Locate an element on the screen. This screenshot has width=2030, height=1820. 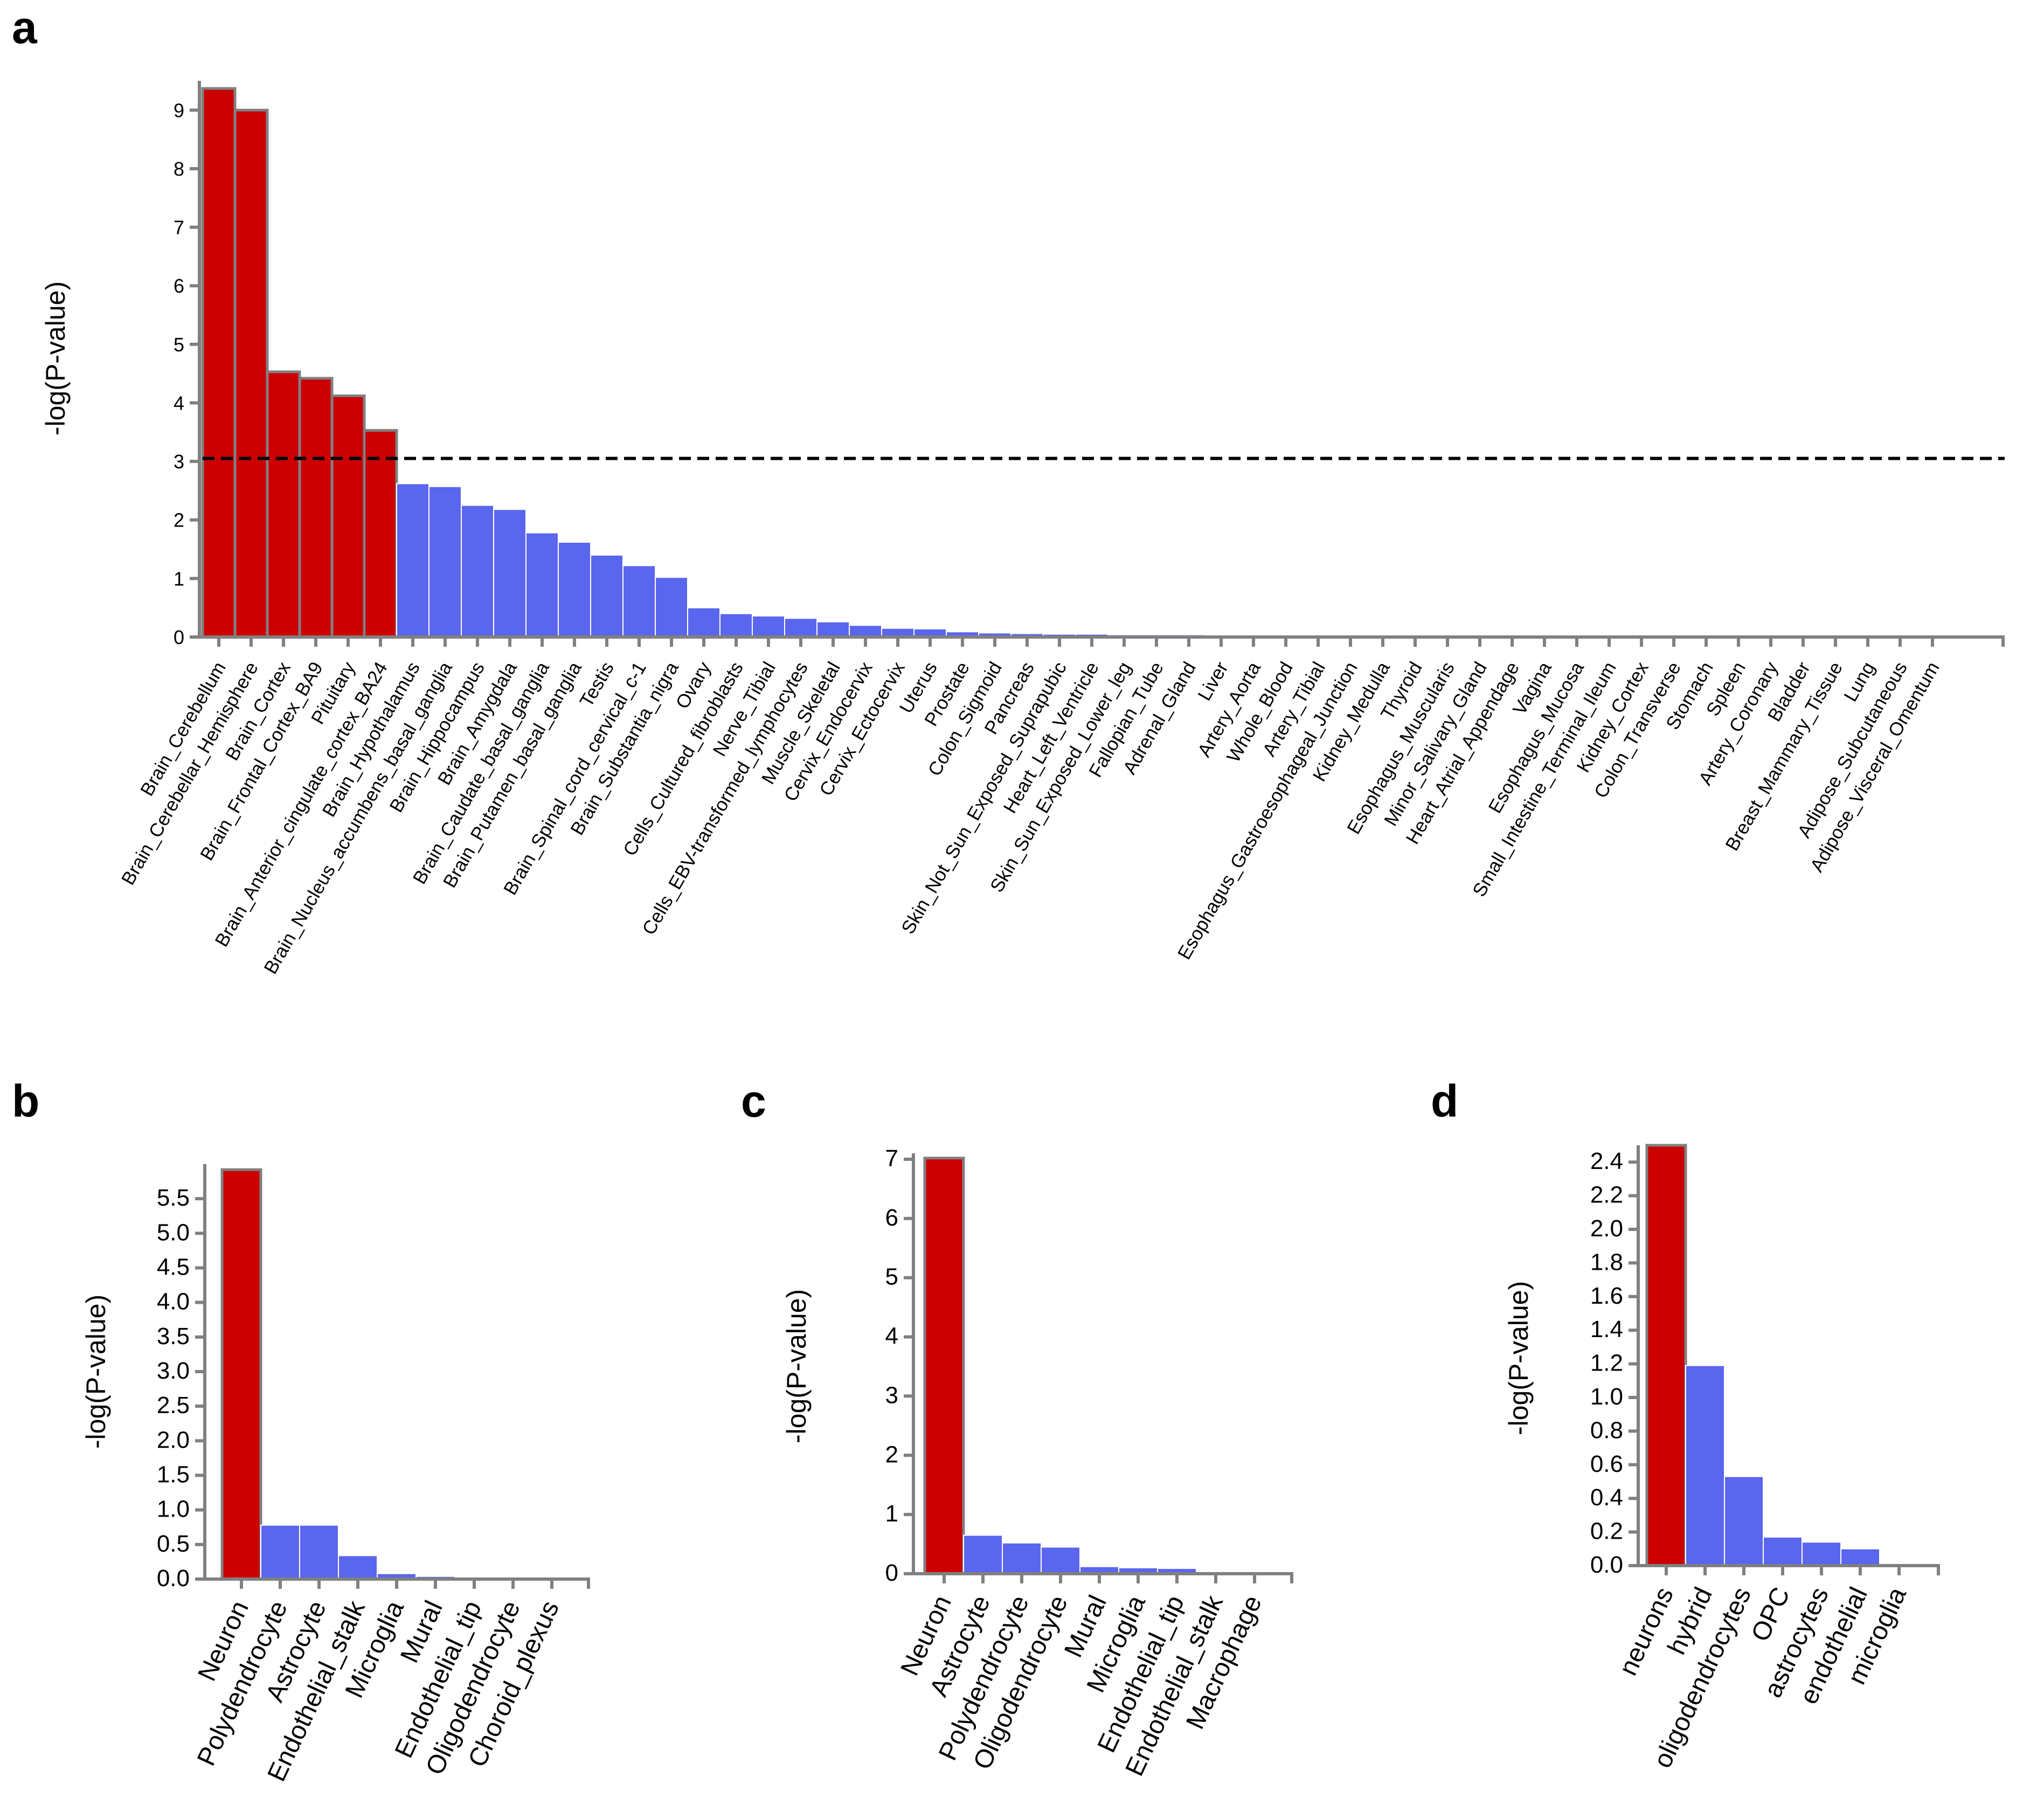
bar-Brain_Hippocampus is located at coordinates (478, 571).